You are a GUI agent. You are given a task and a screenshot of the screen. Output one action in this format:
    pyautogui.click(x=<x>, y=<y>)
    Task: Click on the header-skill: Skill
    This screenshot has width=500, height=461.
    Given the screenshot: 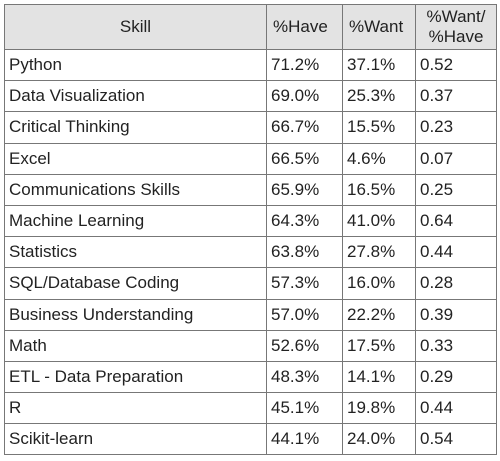 What is the action you would take?
    pyautogui.click(x=135, y=27)
    